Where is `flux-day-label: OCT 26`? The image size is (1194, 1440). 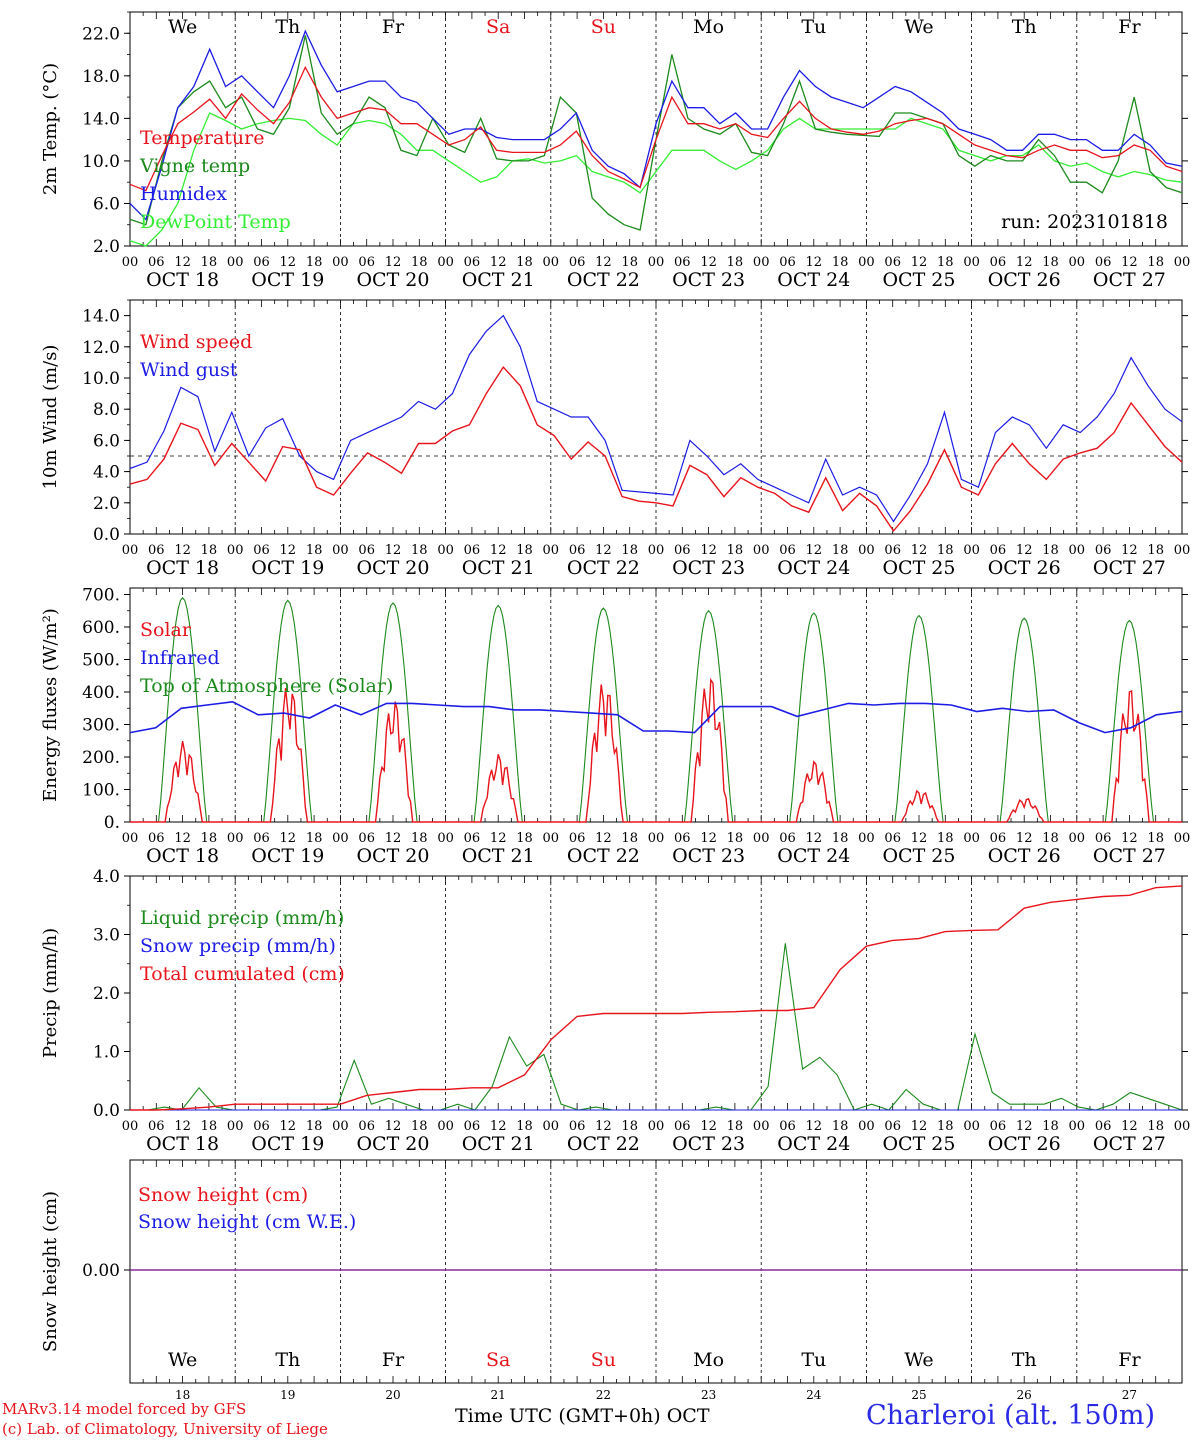 flux-day-label: OCT 26 is located at coordinates (1024, 856).